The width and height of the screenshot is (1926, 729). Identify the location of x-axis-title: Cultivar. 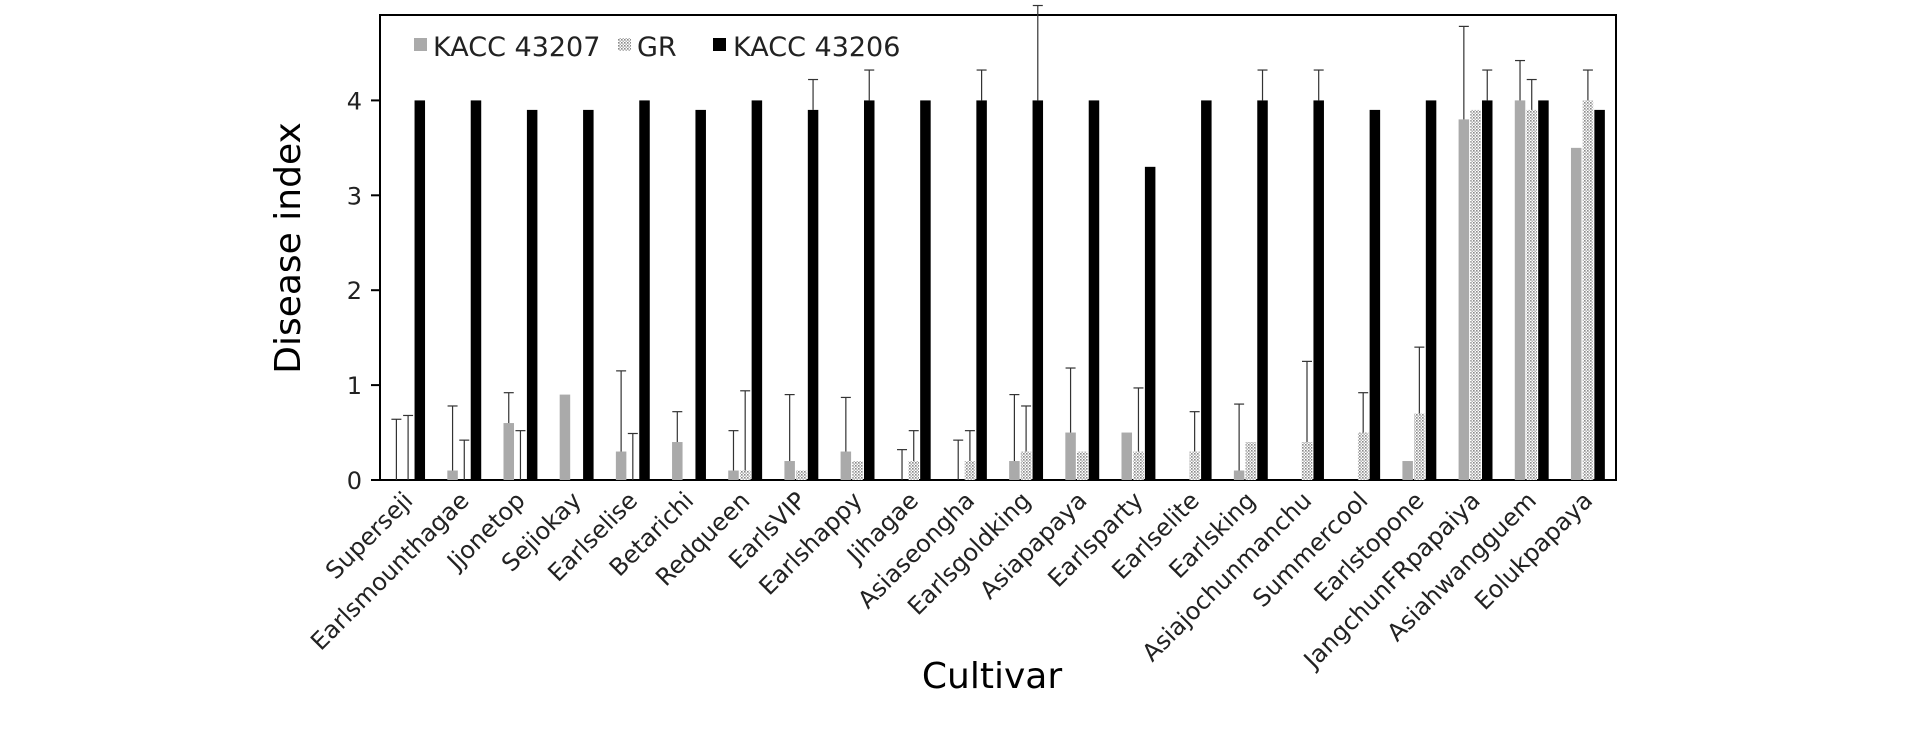
(992, 676).